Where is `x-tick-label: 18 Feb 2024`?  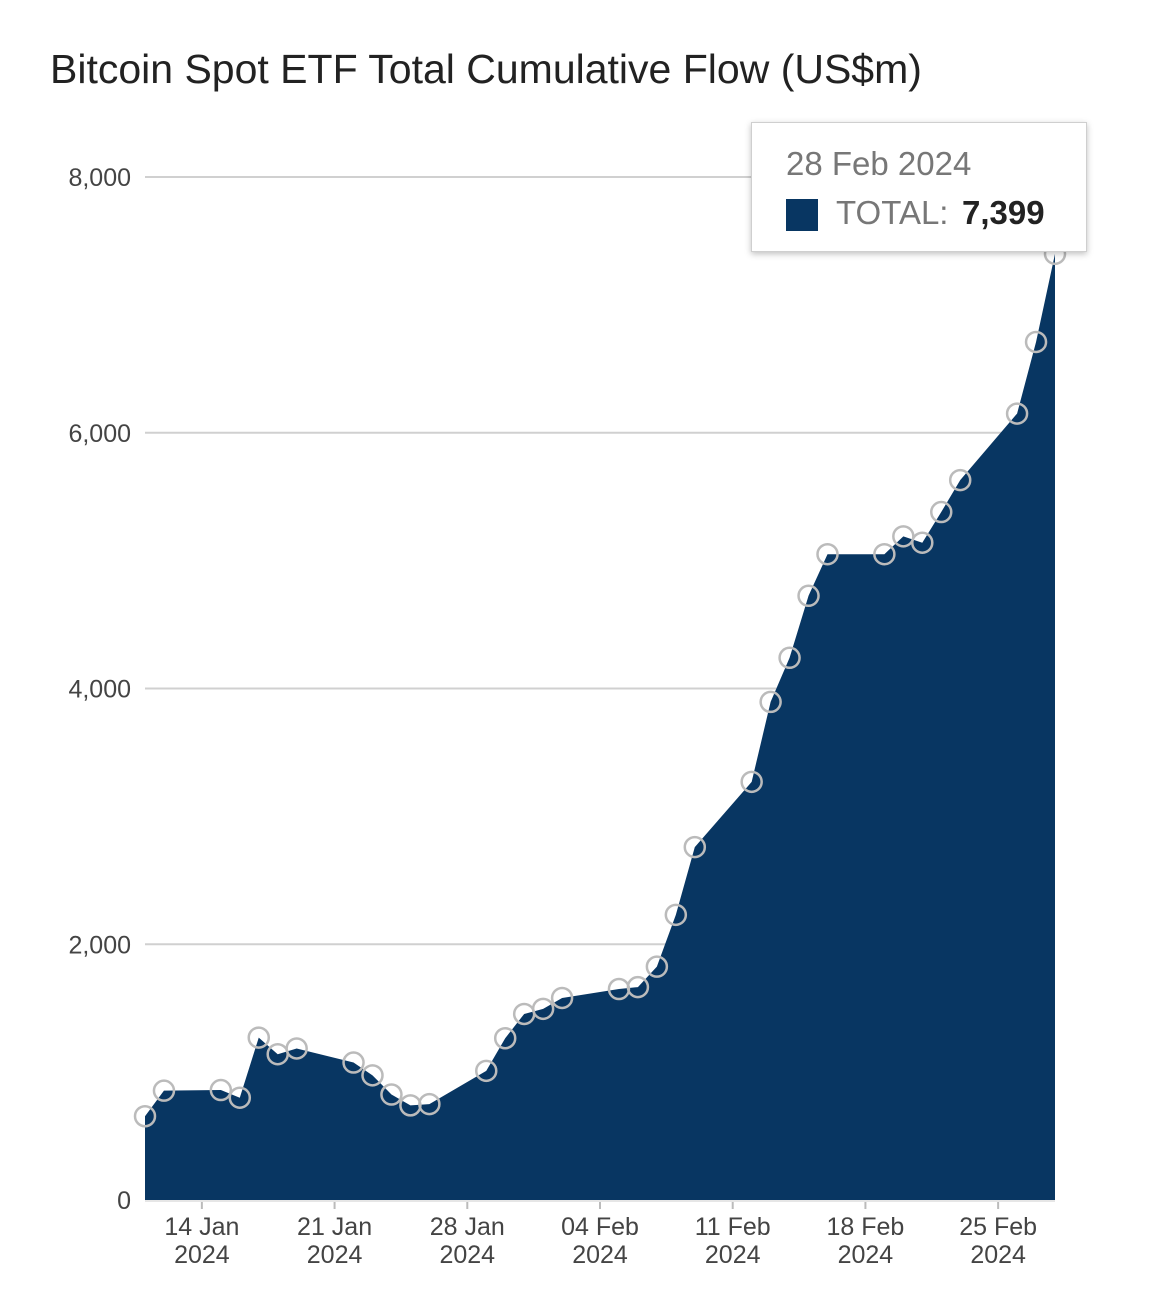 x-tick-label: 18 Feb 2024 is located at coordinates (865, 1241).